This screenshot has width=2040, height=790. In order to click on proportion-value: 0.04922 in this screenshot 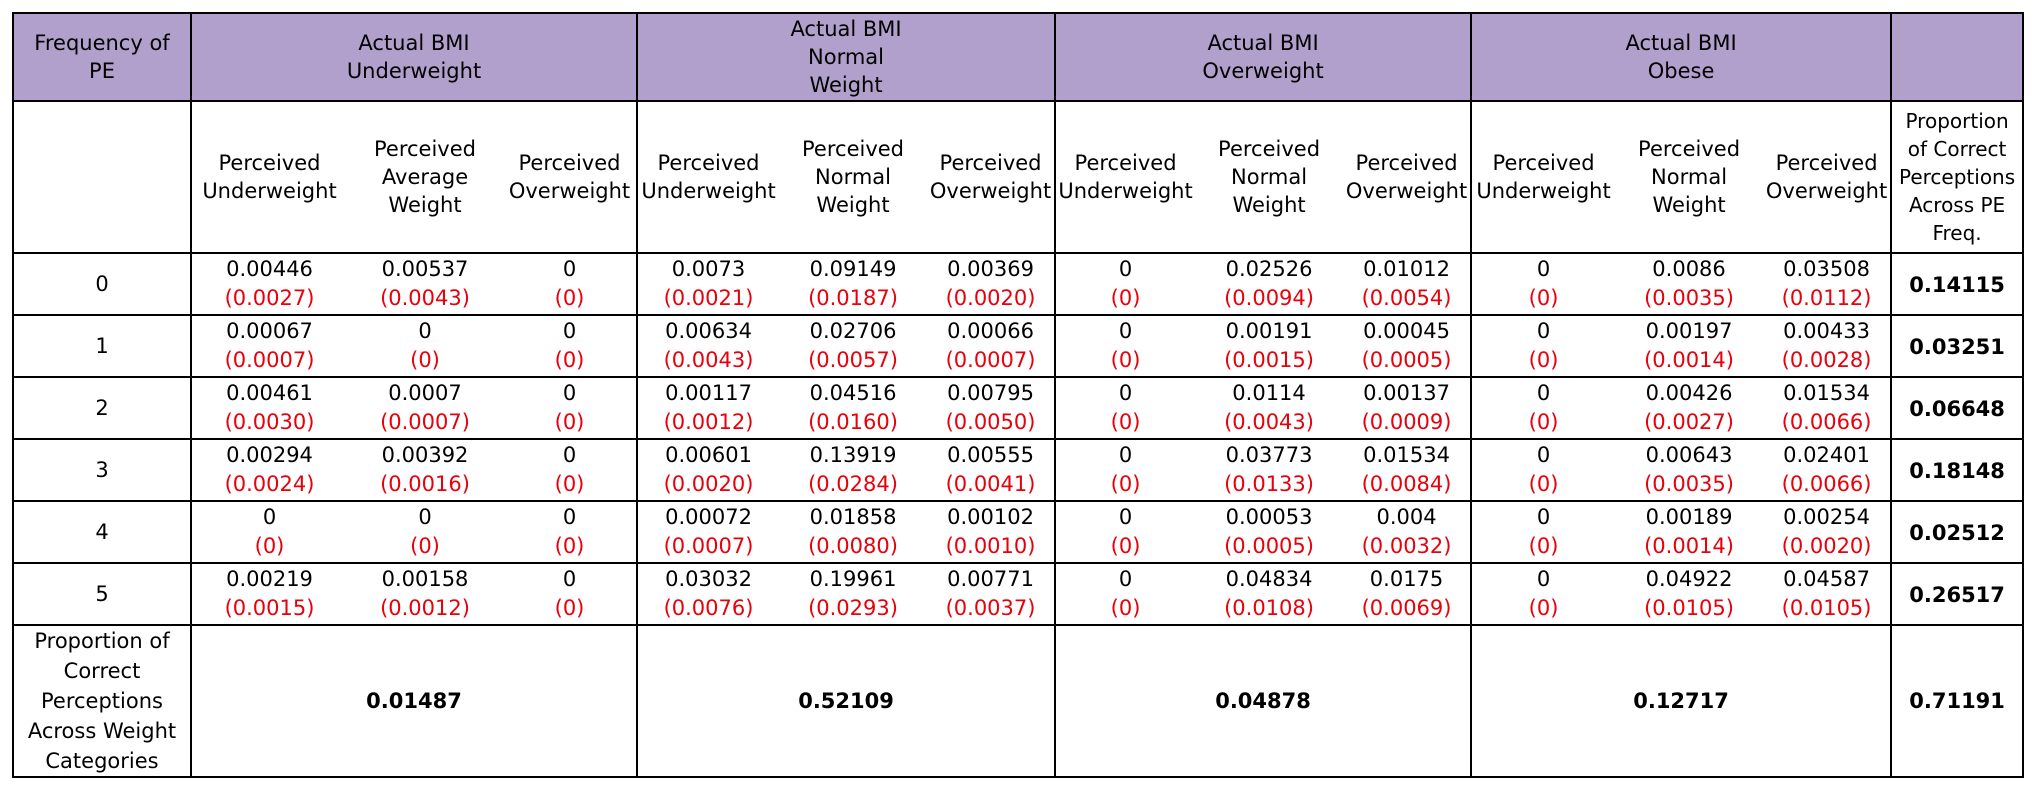, I will do `click(1689, 579)`.